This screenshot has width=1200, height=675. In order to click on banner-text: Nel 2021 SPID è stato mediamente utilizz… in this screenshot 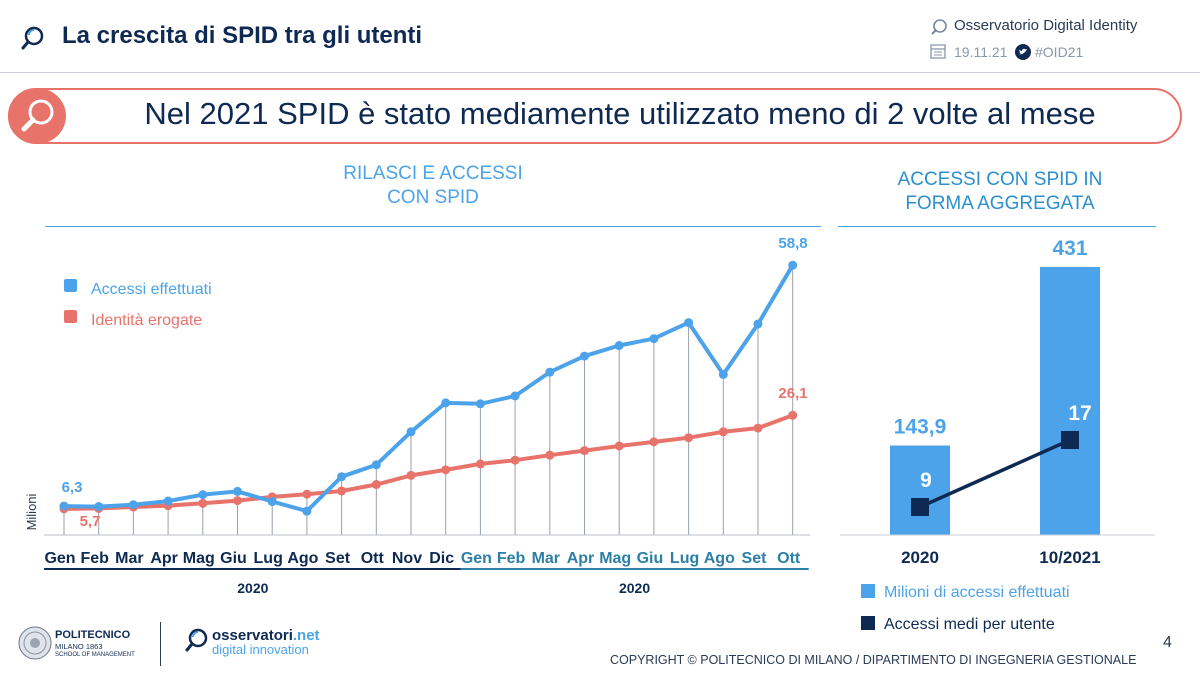, I will do `click(620, 113)`.